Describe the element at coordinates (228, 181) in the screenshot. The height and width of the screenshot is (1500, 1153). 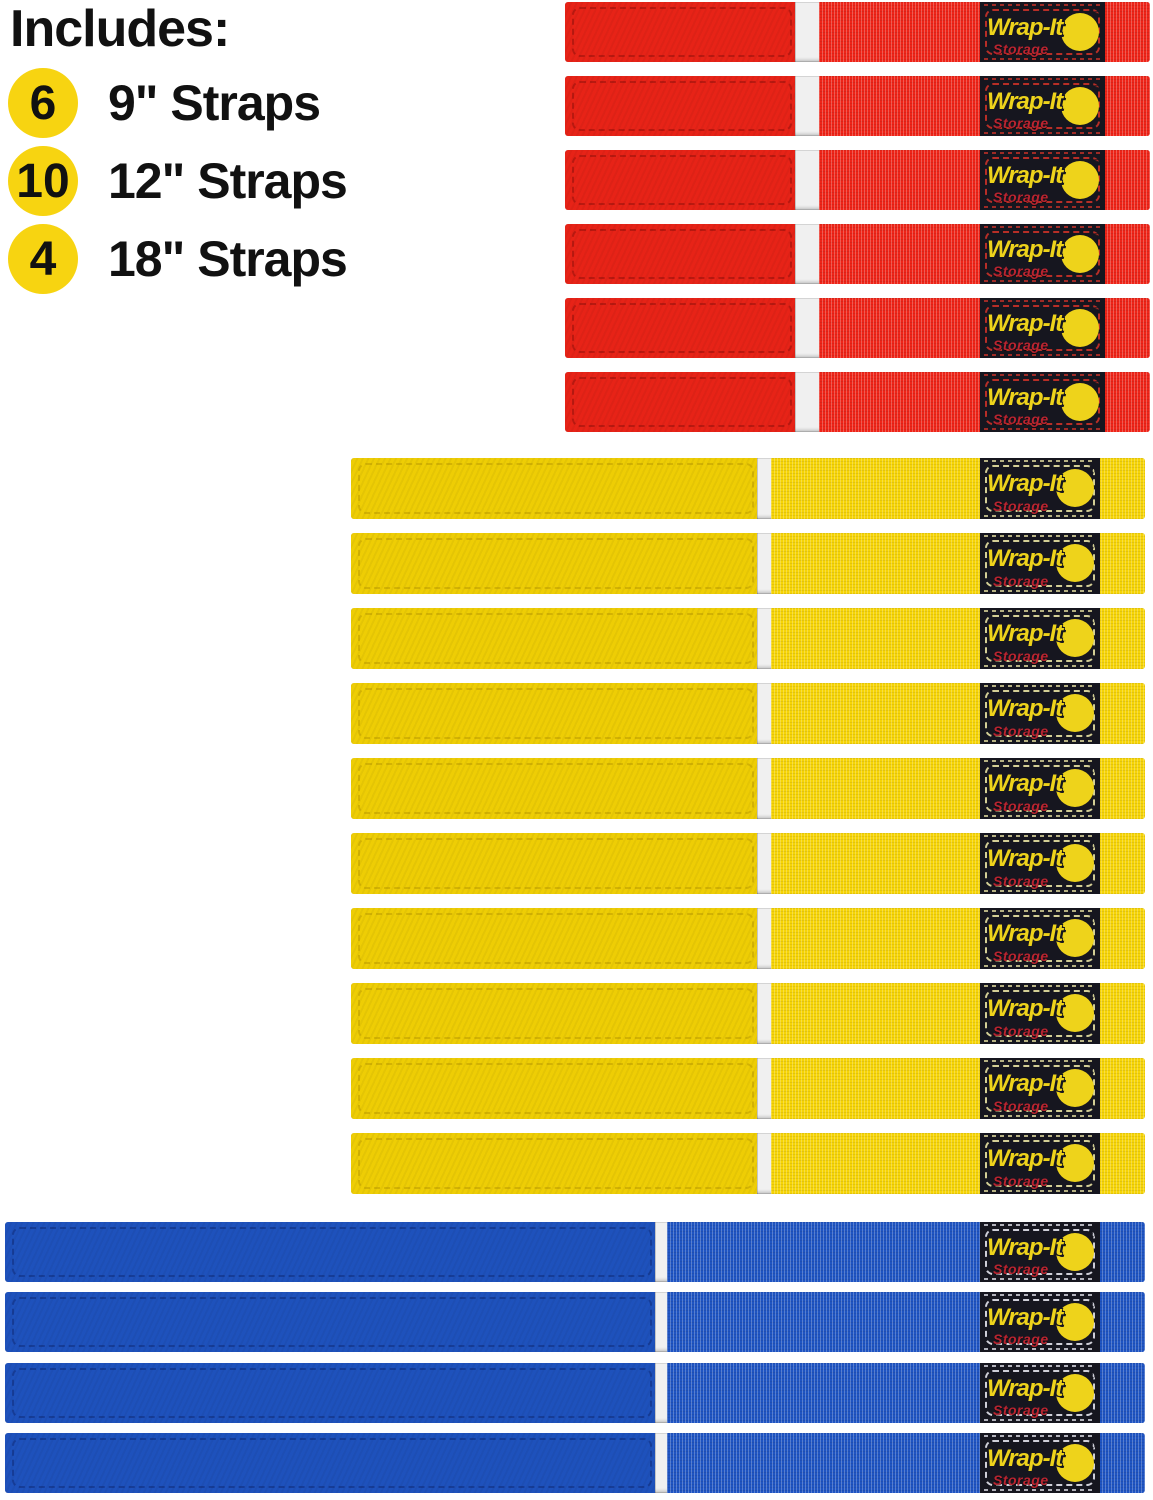
I see `legend-label-12in: 12" Straps` at that location.